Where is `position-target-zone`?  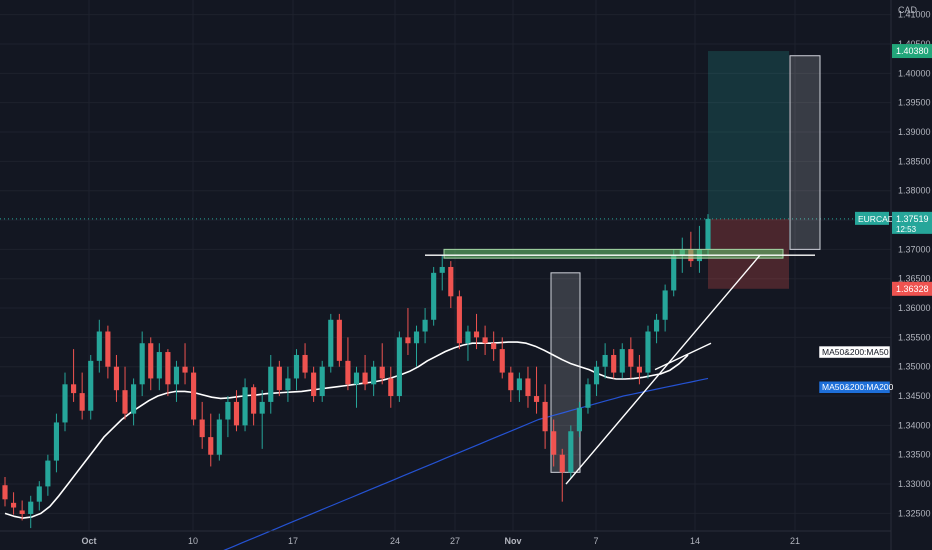 position-target-zone is located at coordinates (748, 135).